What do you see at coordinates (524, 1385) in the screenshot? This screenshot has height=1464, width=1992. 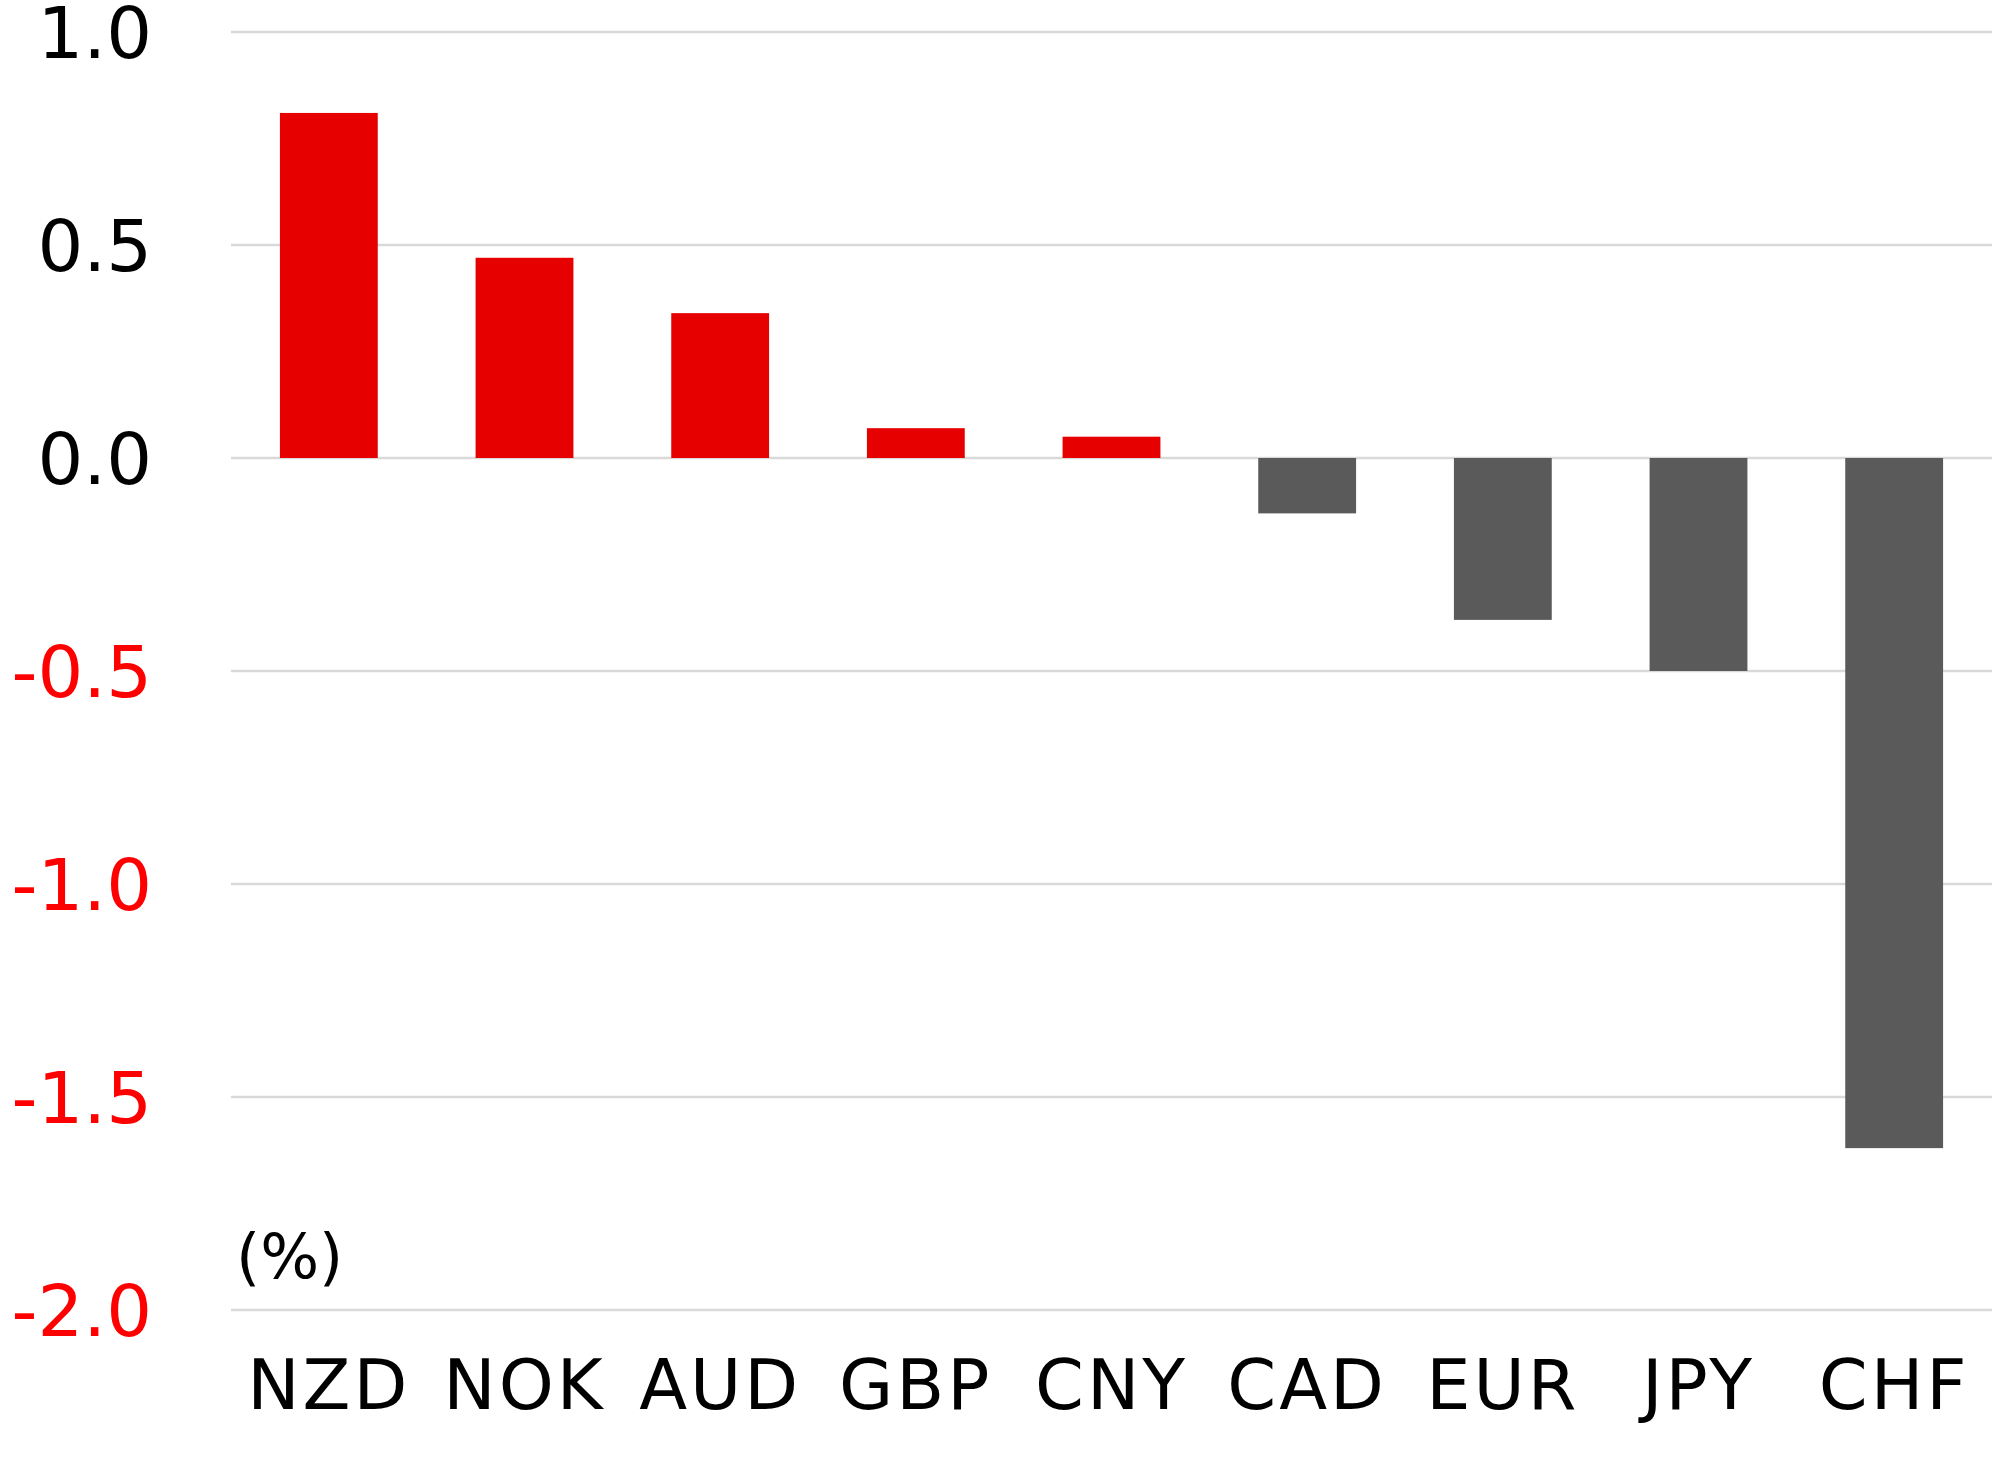 I see `x-tick-label: NOK` at bounding box center [524, 1385].